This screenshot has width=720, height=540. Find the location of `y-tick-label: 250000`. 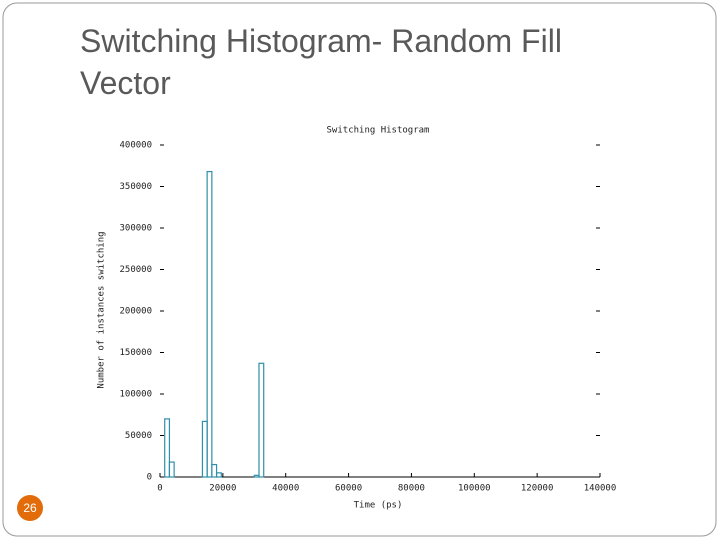

y-tick-label: 250000 is located at coordinates (135, 270).